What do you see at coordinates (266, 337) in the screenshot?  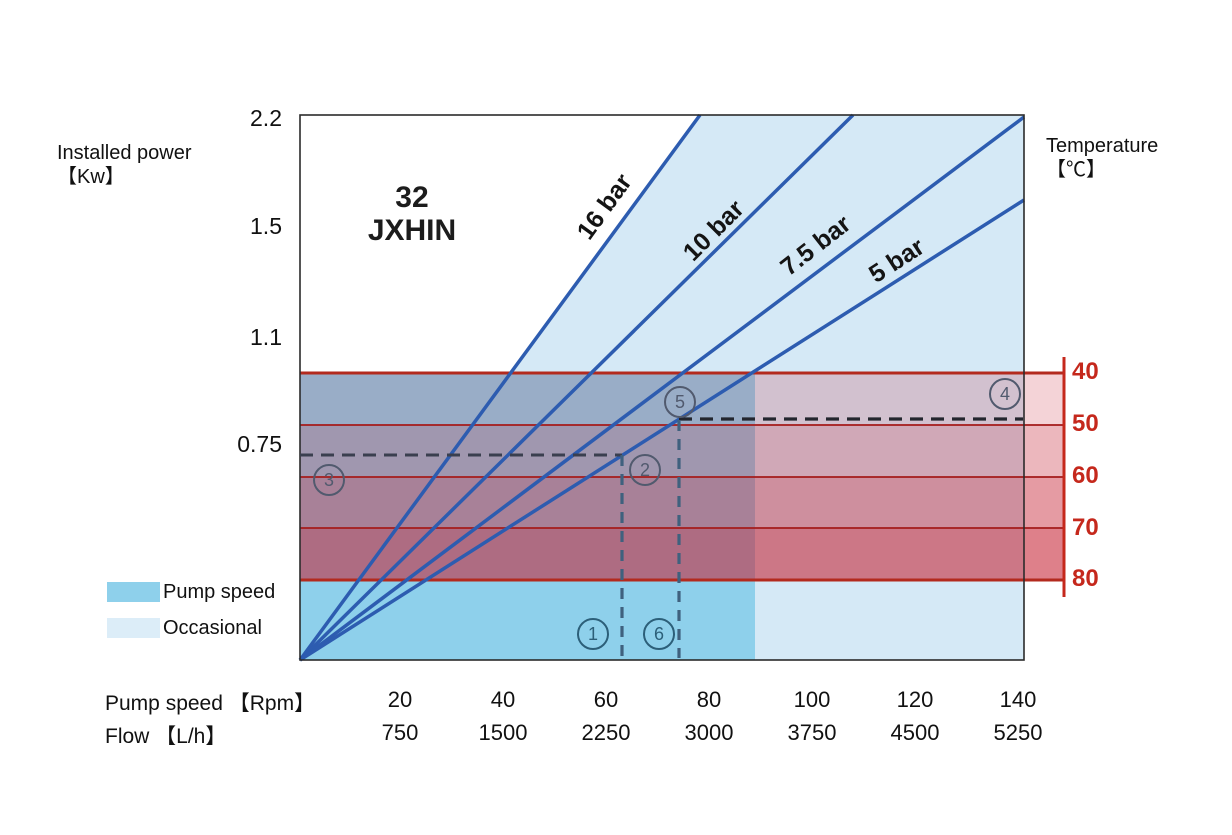 I see `power-tick-1-1: 1.1` at bounding box center [266, 337].